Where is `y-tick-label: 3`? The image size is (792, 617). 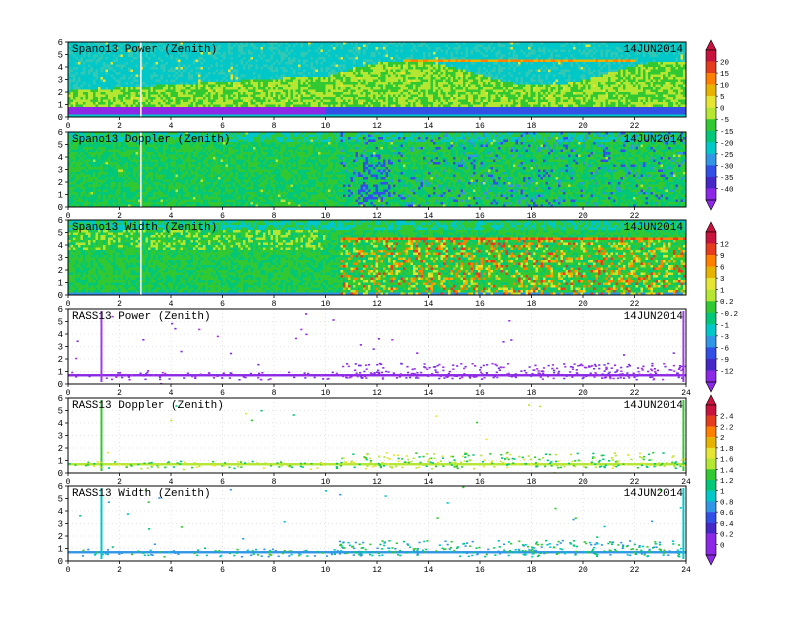 y-tick-label: 3 is located at coordinates (60, 171).